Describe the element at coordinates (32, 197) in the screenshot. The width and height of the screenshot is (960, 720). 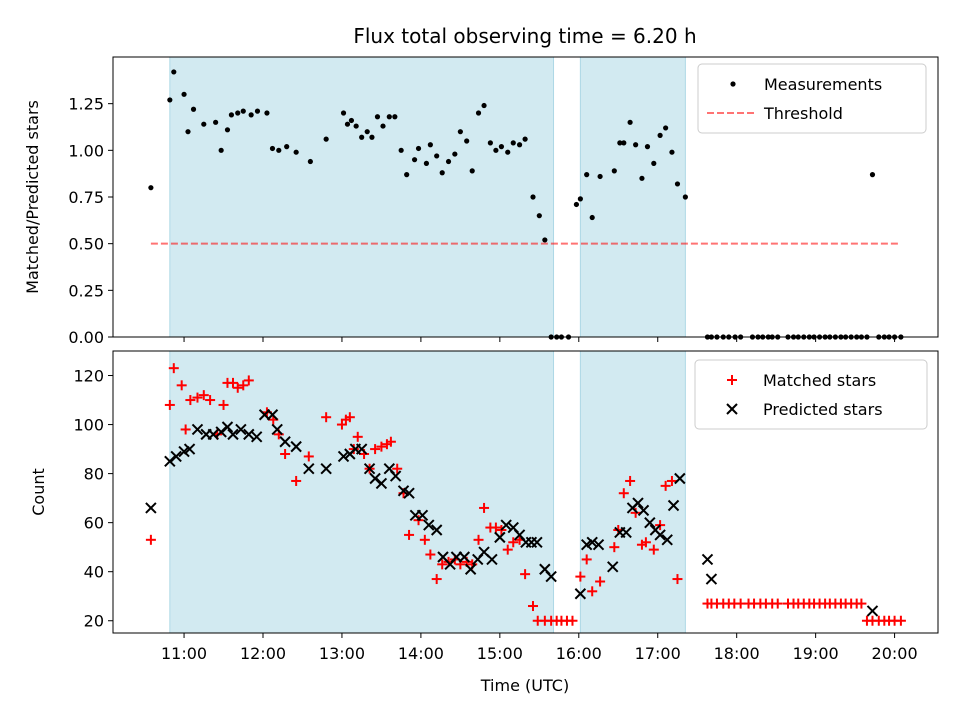
I see `top-y-axis-label: Matched/Predicted stars` at that location.